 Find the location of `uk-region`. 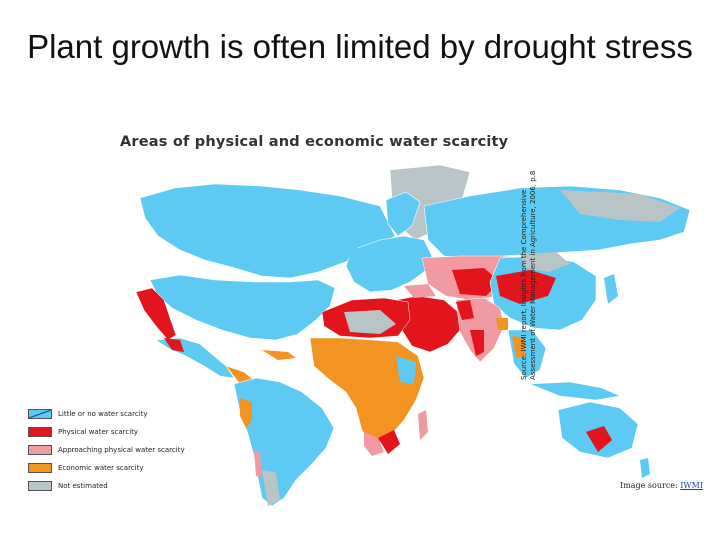

uk-region is located at coordinates (352, 249).